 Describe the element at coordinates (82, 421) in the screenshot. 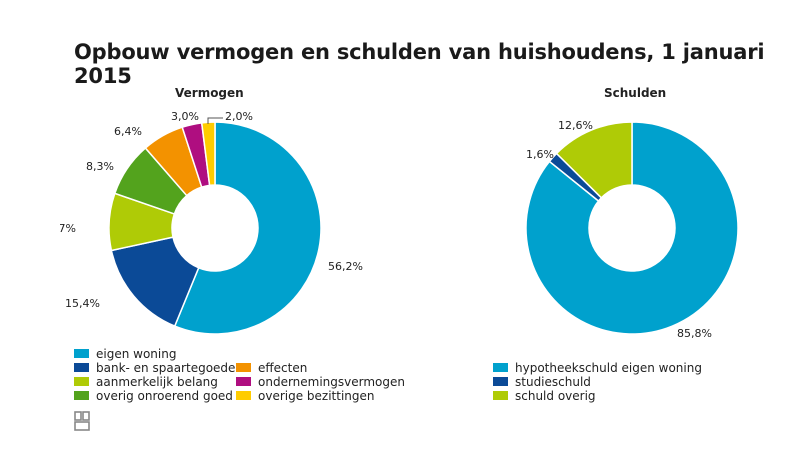

I see `cbs-logo-icon` at that location.